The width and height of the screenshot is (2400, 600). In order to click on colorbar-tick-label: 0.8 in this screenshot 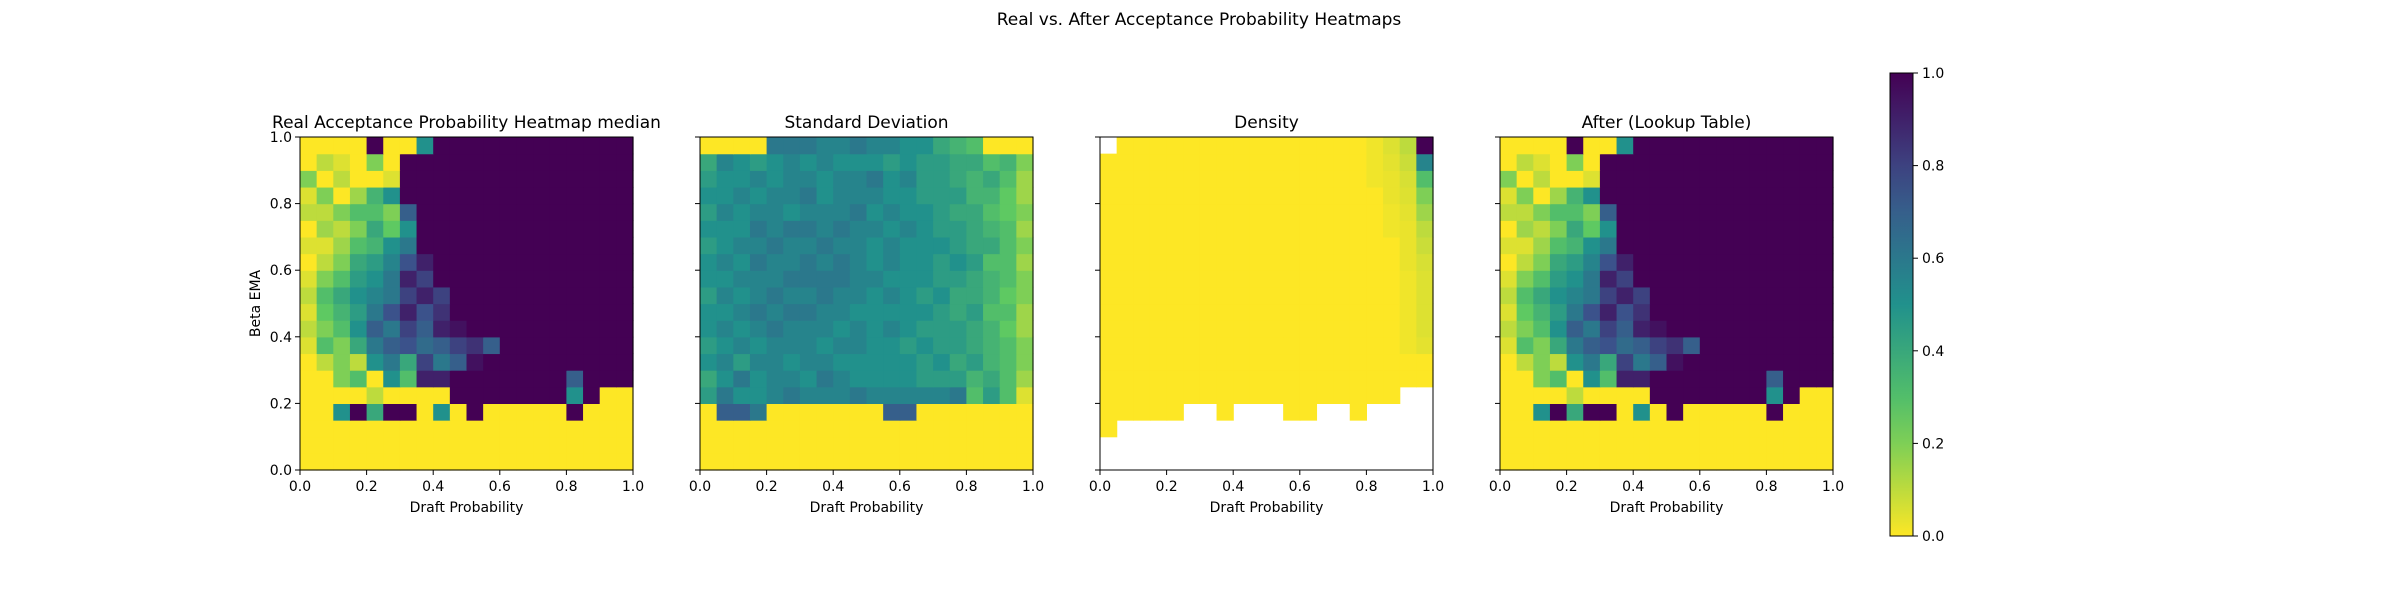, I will do `click(1933, 167)`.